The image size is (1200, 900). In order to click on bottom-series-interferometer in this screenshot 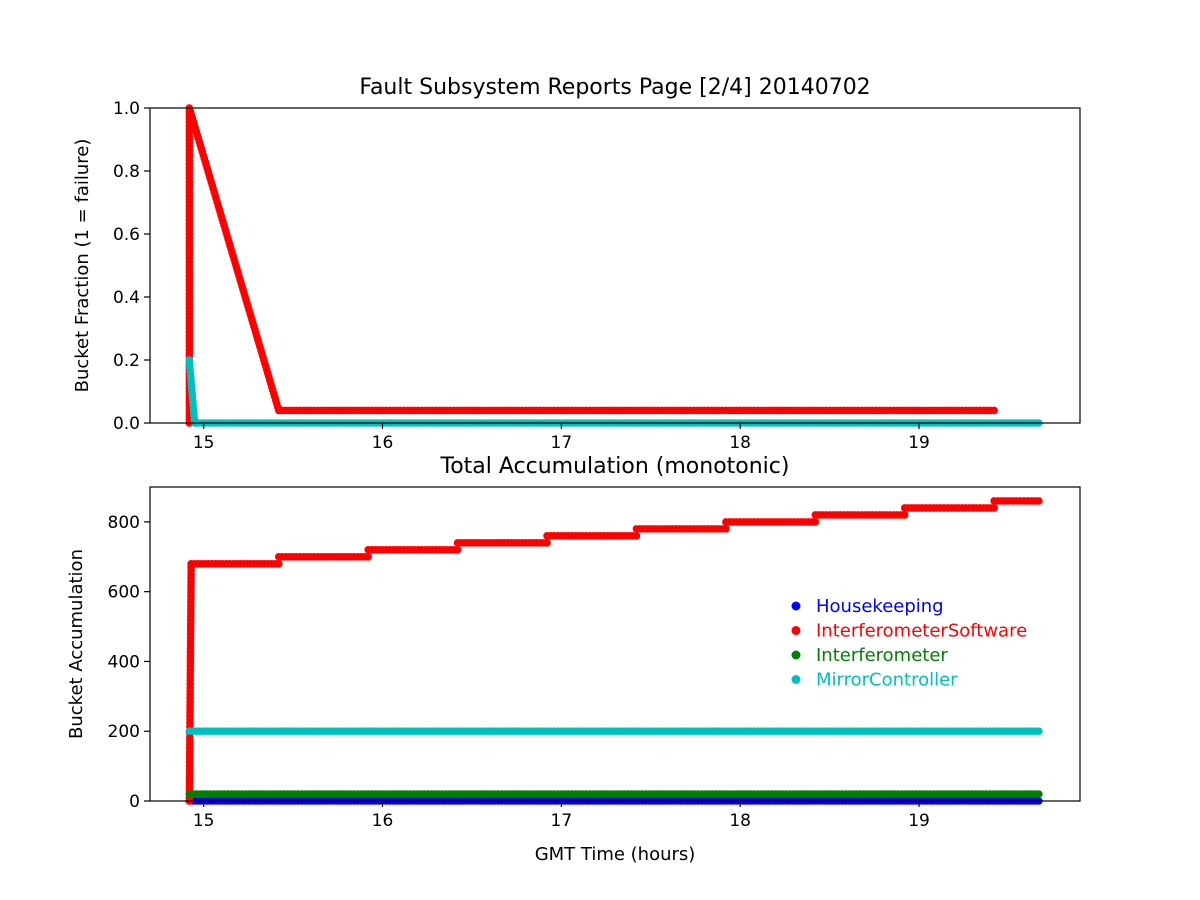, I will do `click(614, 794)`.